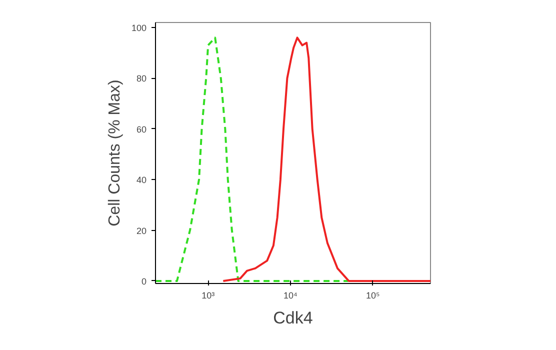  I want to click on x-tick-label: 10⁵, so click(373, 295).